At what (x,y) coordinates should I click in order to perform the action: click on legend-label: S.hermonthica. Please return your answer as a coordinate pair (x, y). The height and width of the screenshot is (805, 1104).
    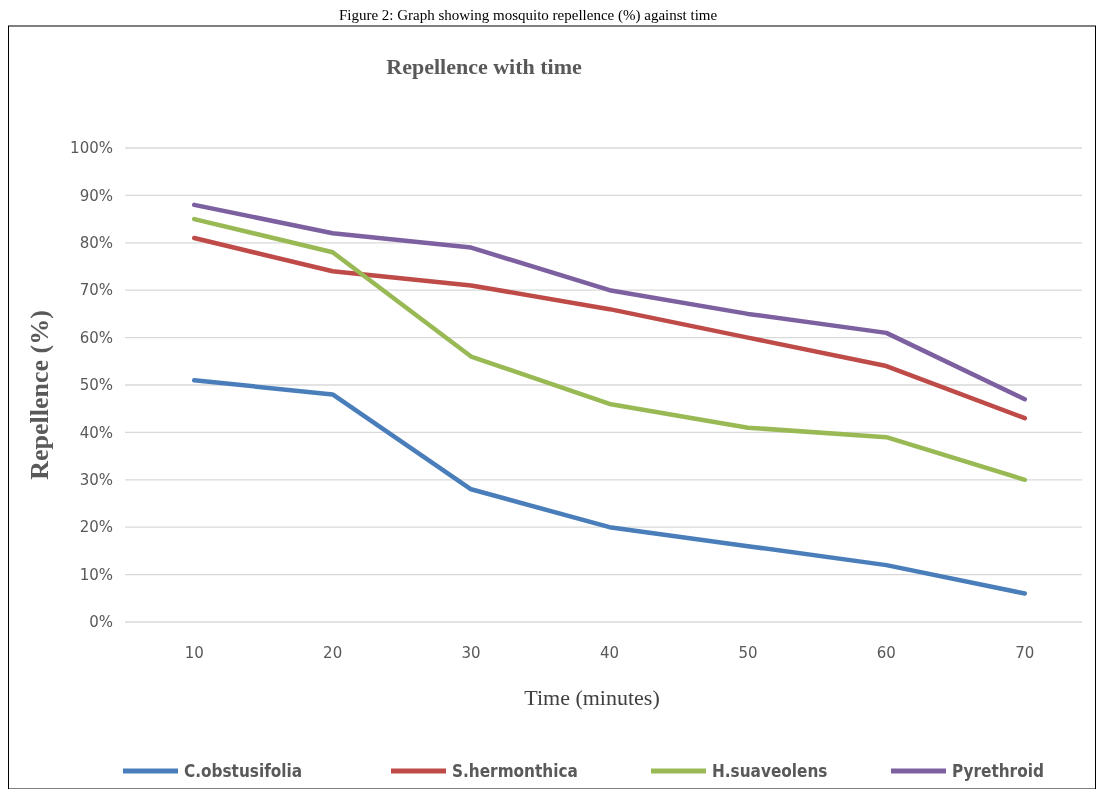
    Looking at the image, I should click on (515, 770).